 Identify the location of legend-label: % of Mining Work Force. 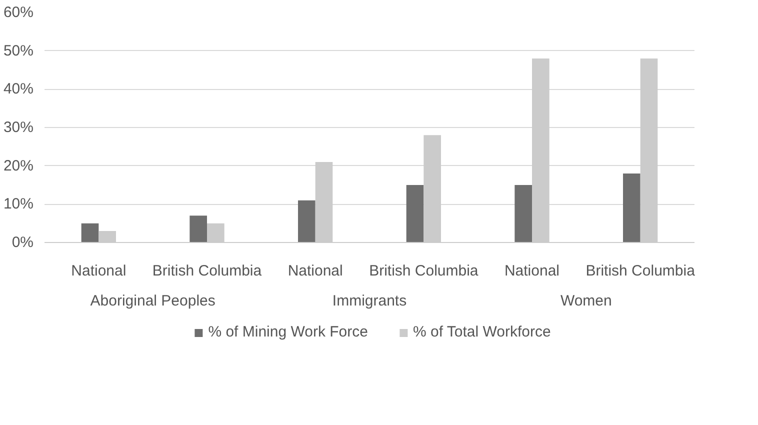
(288, 332).